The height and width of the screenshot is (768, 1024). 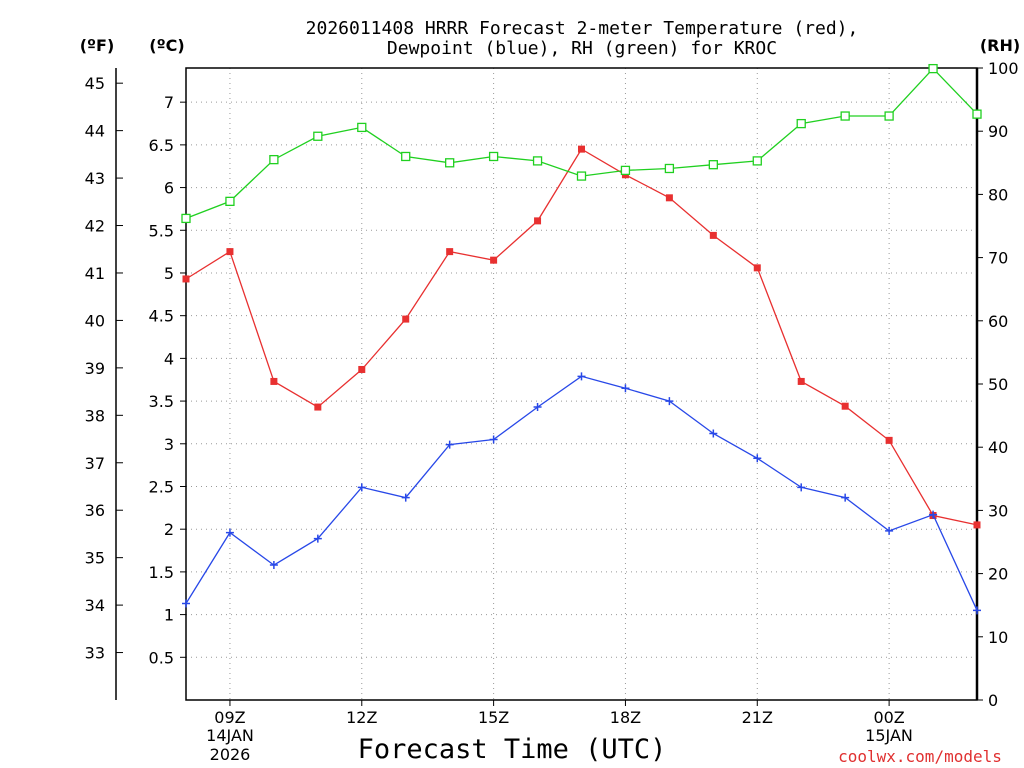 I want to click on rh-axis-ticks: 0 10 20 30 40 50 60 70 80 90 100, so click(x=998, y=384).